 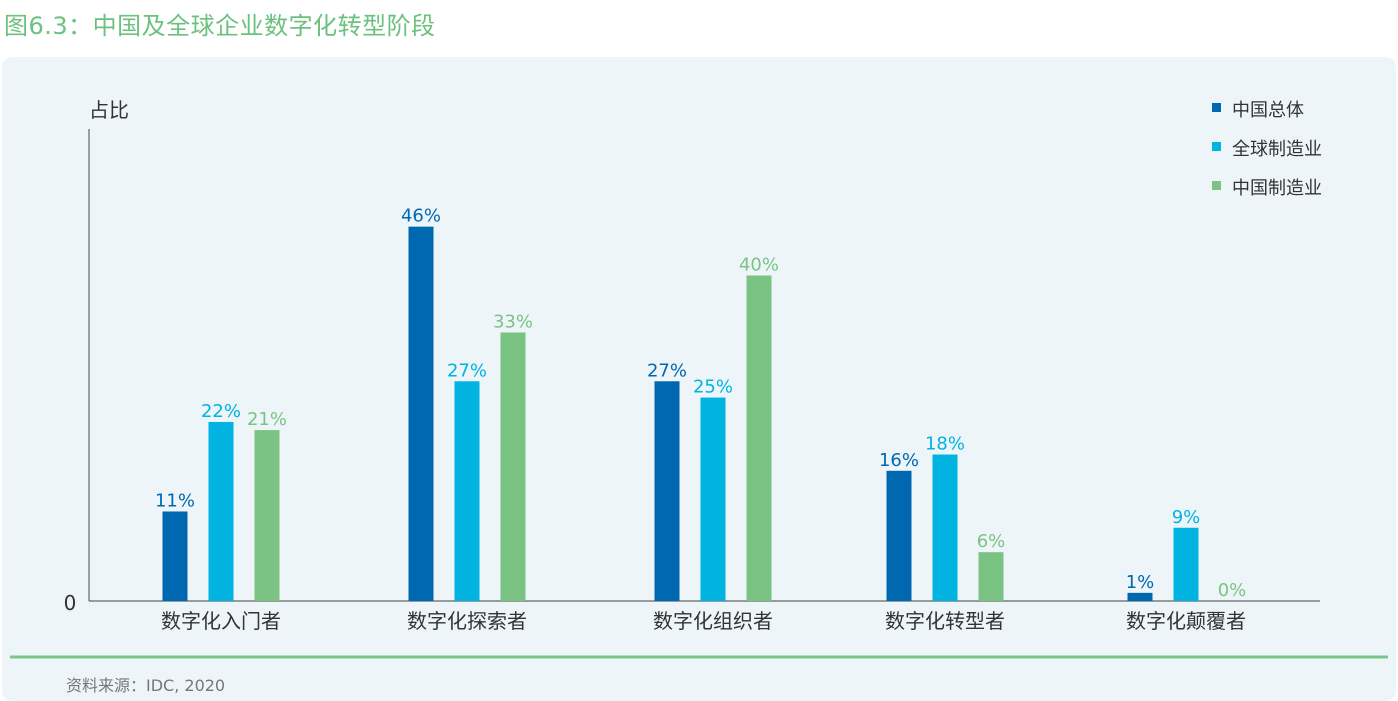 I want to click on x-tick-label: 数字化转型者, so click(x=945, y=621).